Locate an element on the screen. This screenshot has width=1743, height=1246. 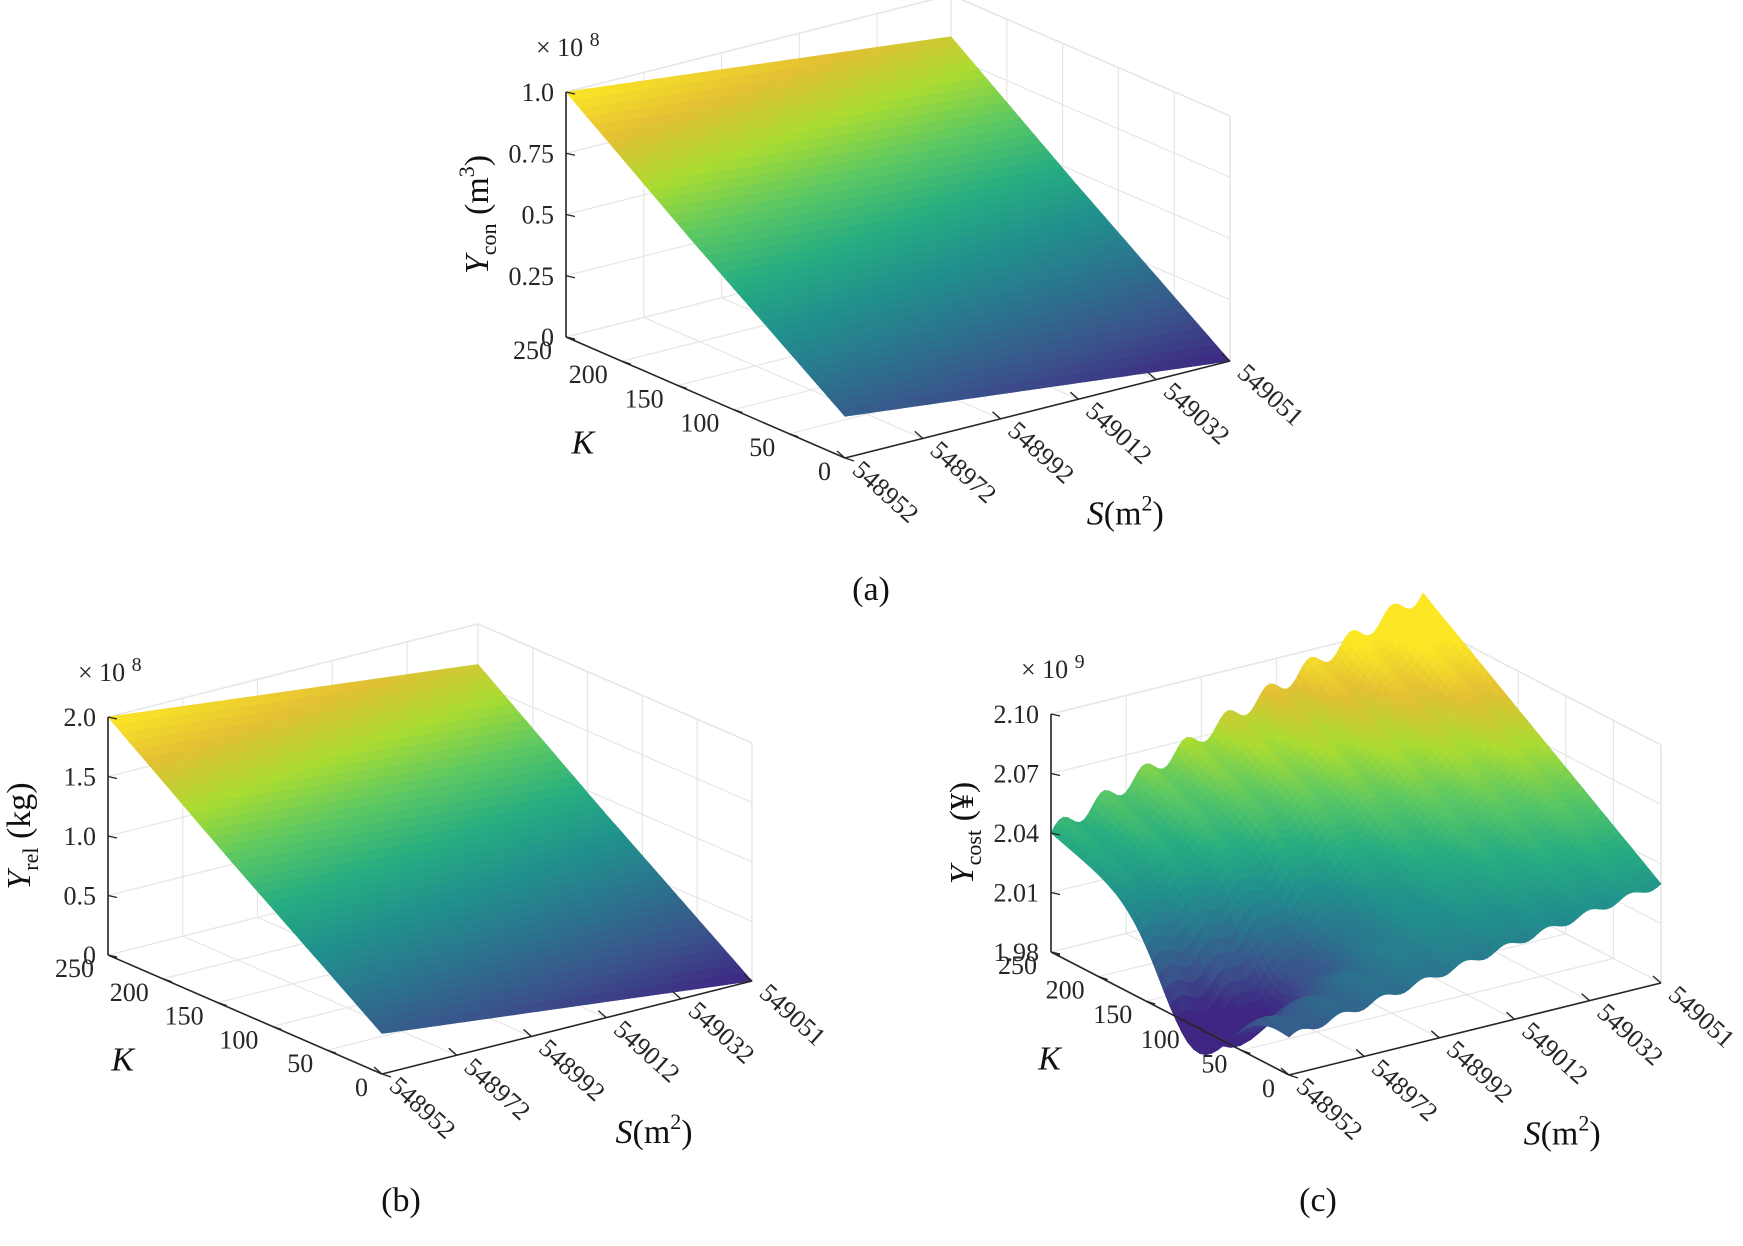
k-tick is located at coordinates (849, 459).